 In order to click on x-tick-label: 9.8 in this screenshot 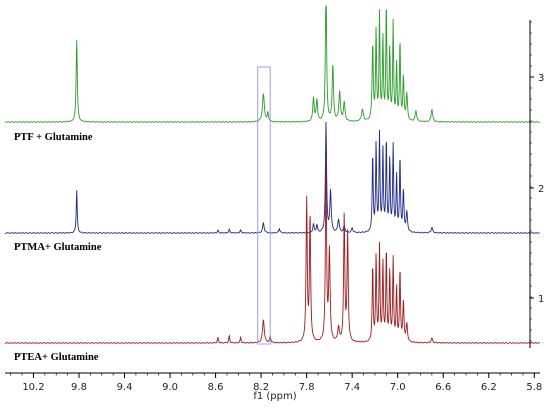, I will do `click(79, 387)`.